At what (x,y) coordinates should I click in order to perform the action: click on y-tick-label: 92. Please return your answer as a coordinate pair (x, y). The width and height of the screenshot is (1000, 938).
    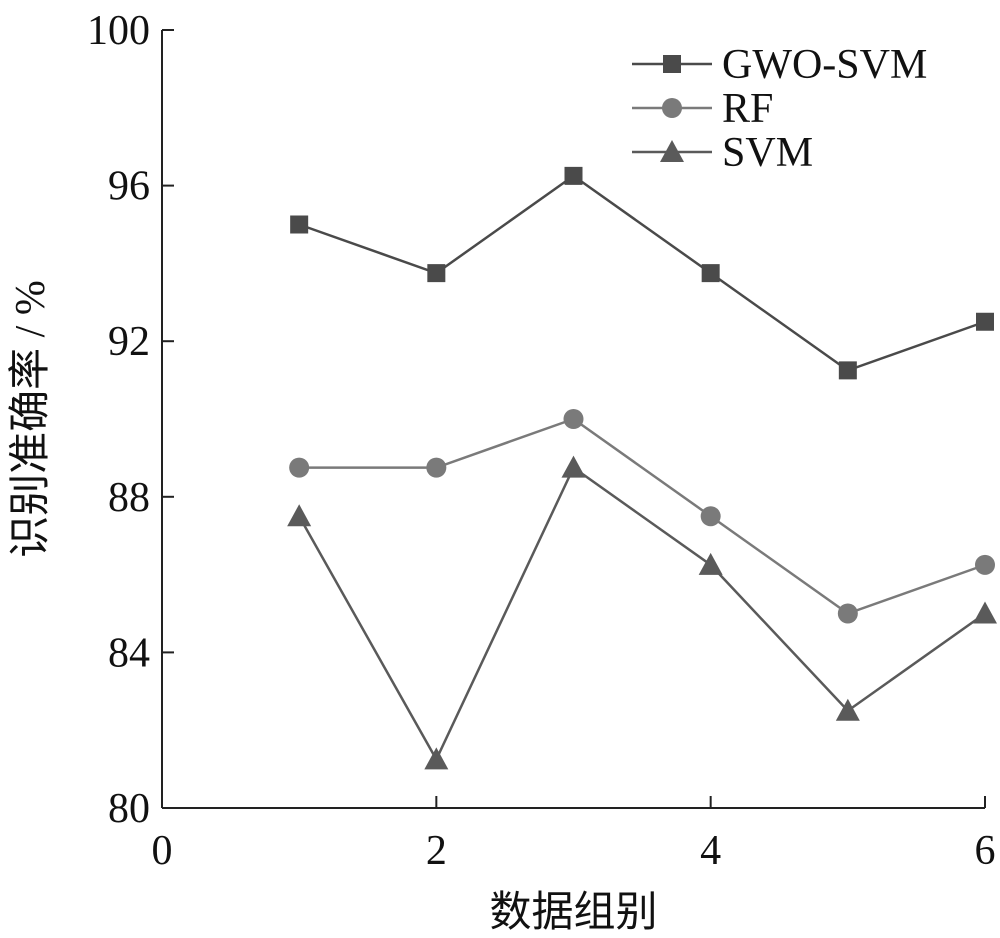
    Looking at the image, I should click on (129, 342).